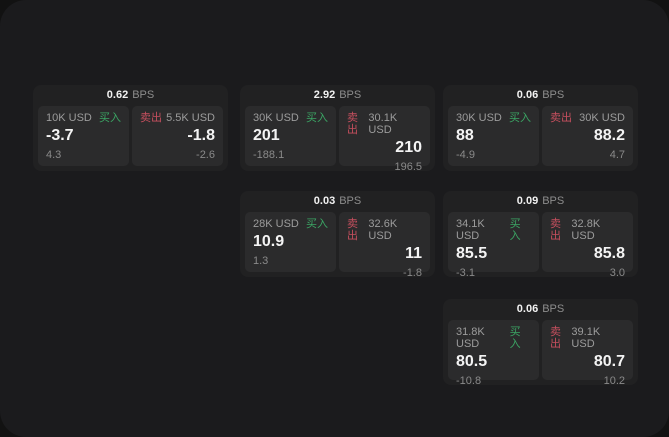  Describe the element at coordinates (408, 167) in the screenshot. I see `sell-delta: 196.5` at that location.